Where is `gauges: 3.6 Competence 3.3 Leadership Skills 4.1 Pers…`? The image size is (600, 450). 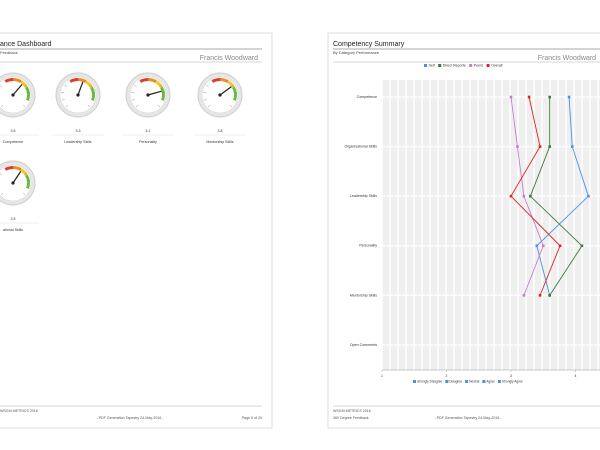 gauges: 3.6 Competence 3.3 Leadership Skills 4.1 Pers… is located at coordinates (123, 152).